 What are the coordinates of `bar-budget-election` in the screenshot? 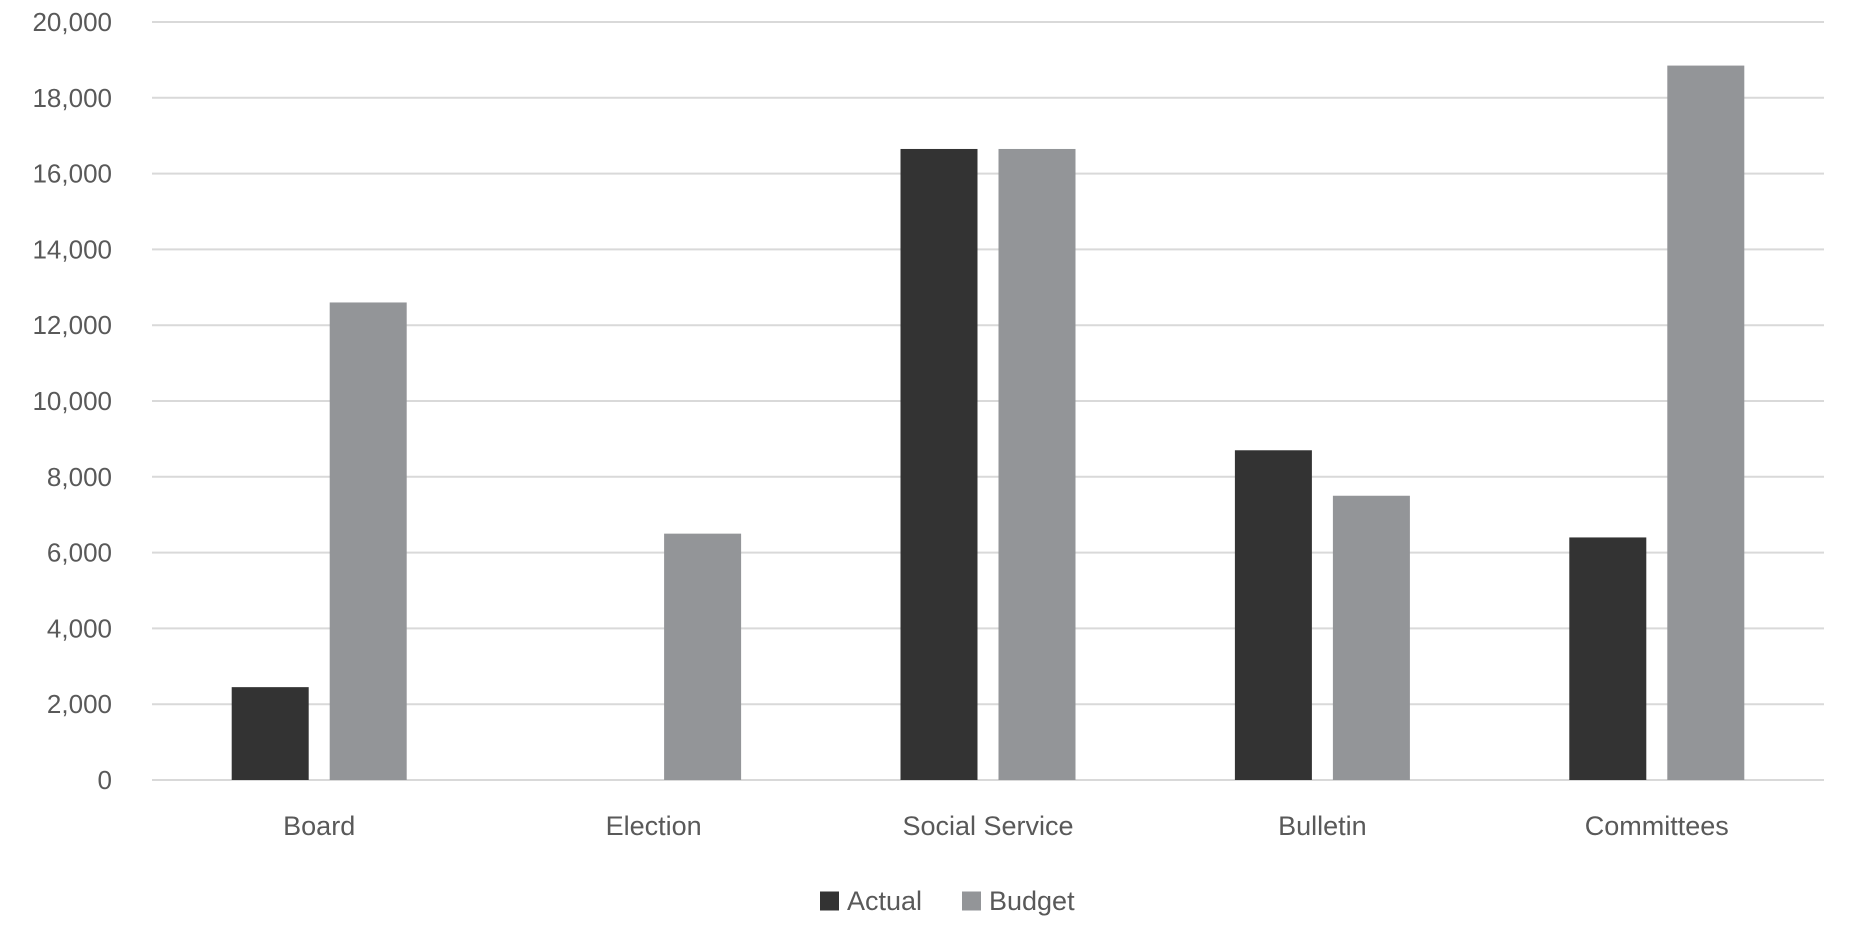 It's located at (703, 656).